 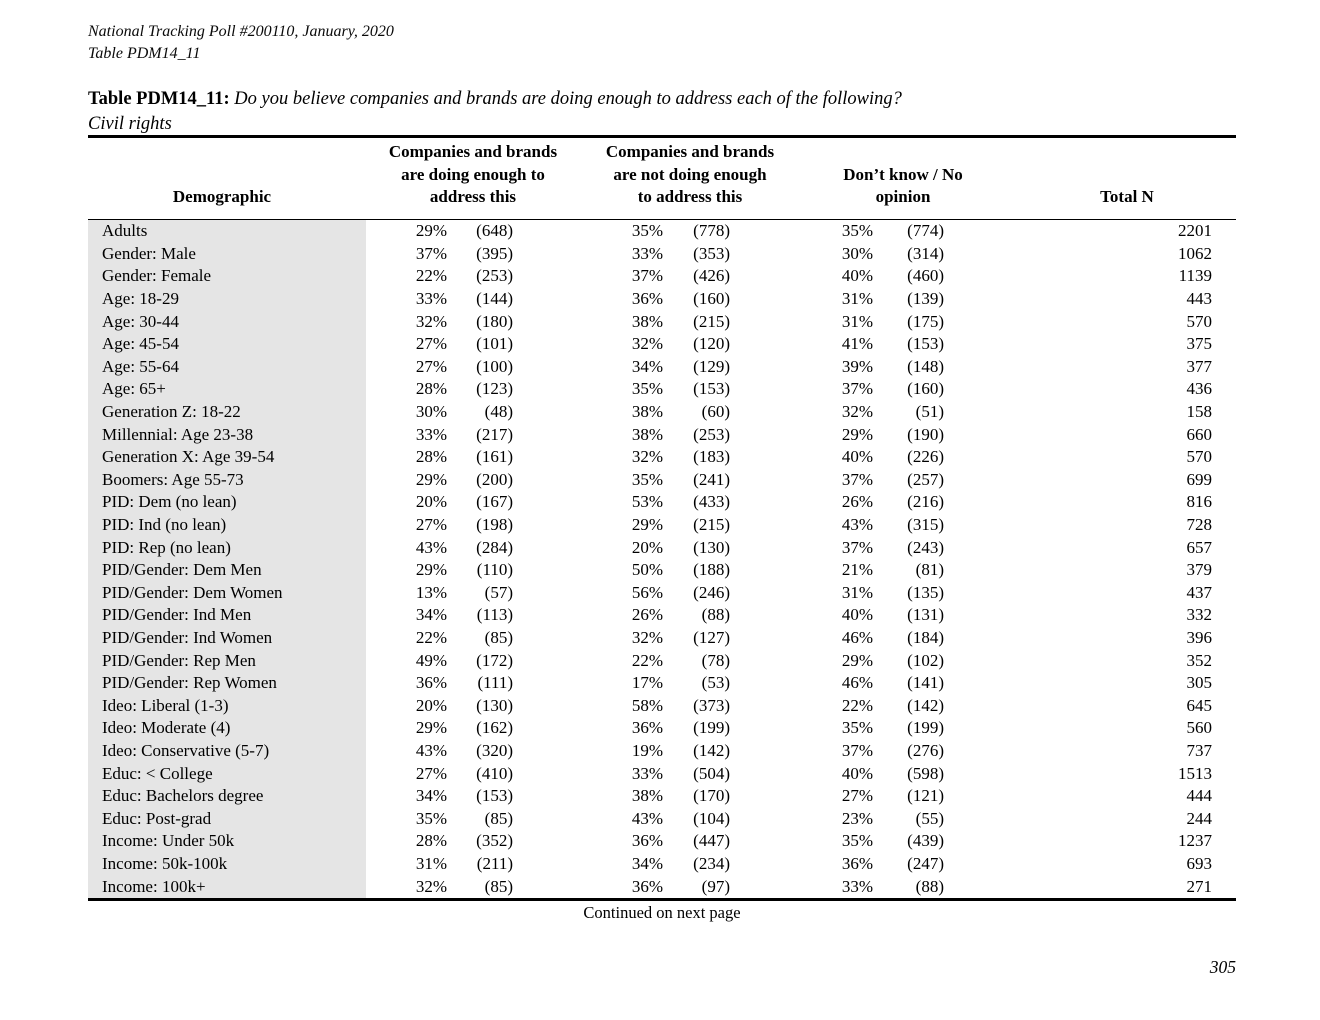 I want to click on not-doing-enough-pct-cell: 37%, so click(x=647, y=276).